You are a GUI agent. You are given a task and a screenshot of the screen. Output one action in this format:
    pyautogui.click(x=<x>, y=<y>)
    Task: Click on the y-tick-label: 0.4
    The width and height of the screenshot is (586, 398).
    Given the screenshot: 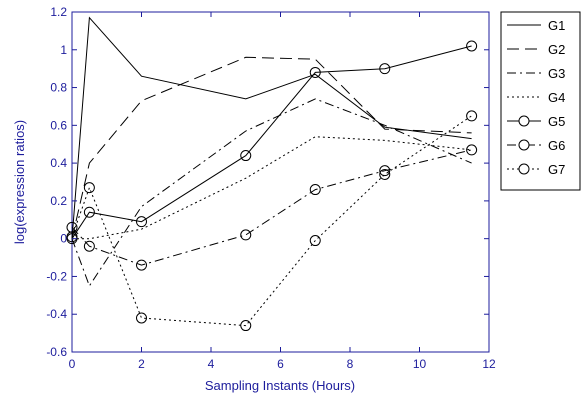 What is the action you would take?
    pyautogui.click(x=58, y=163)
    